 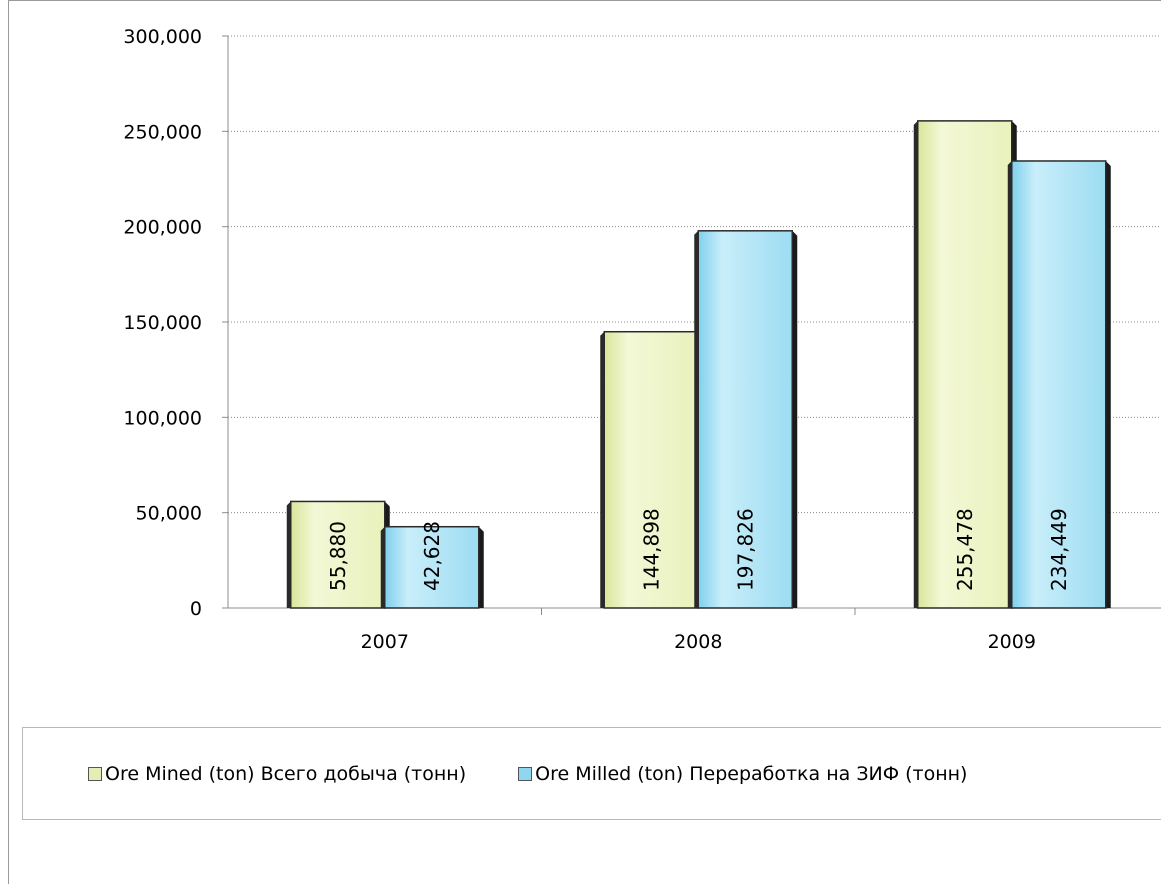 I want to click on data-label: 197,826, so click(x=745, y=549).